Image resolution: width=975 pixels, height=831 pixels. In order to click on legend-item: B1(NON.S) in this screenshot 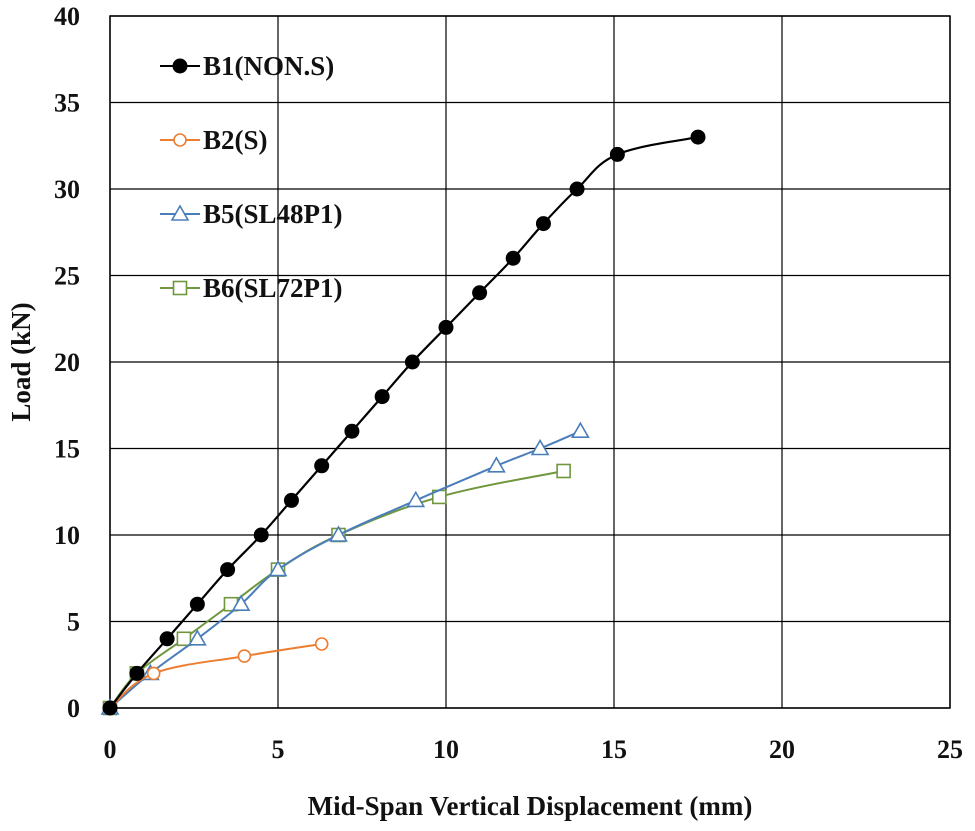, I will do `click(247, 66)`.